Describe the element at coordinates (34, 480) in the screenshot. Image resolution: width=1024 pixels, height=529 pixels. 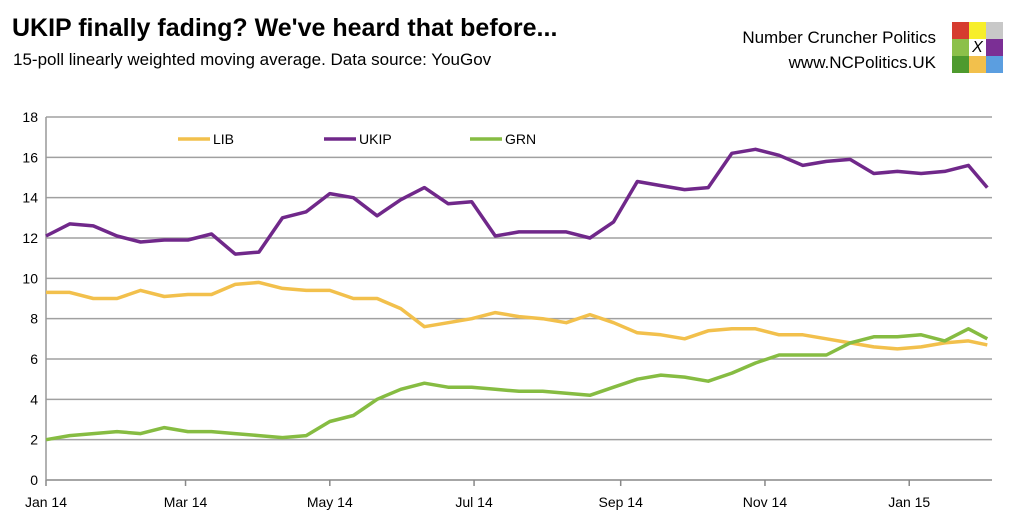
I see `y-tick-label: 0` at that location.